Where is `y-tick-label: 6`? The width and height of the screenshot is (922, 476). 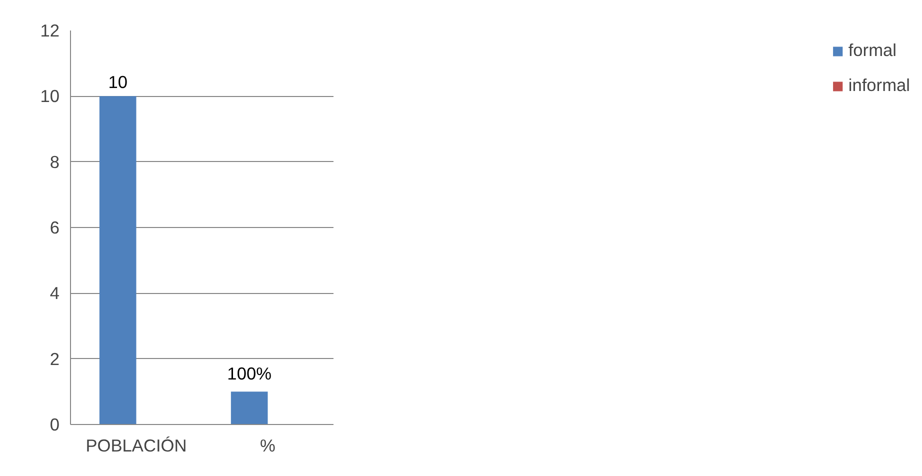 y-tick-label: 6 is located at coordinates (55, 228).